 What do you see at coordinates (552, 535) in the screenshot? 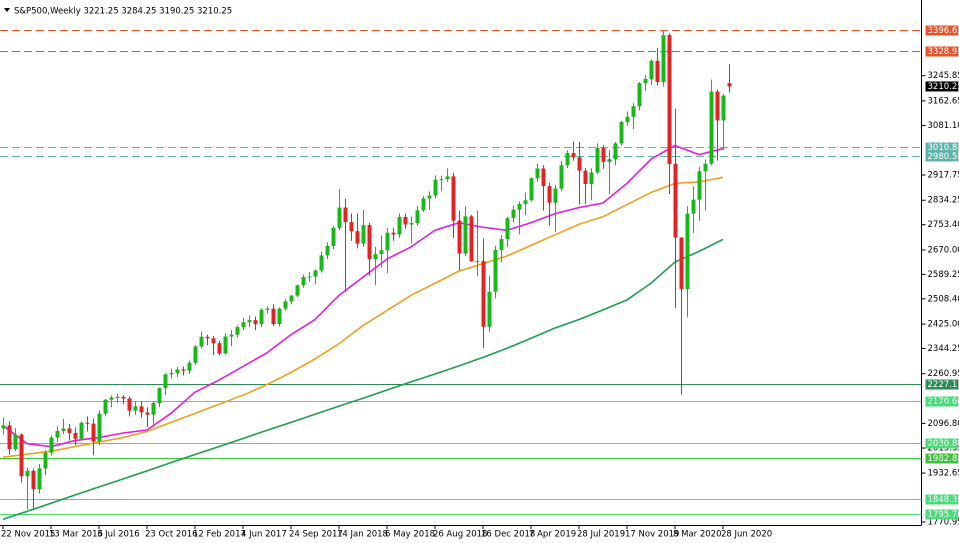
I see `x-tick-label: 7 Apr 2019` at bounding box center [552, 535].